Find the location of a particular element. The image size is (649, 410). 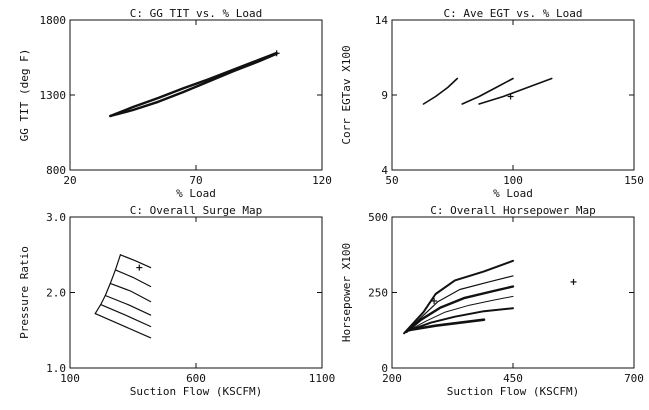

chart-title: C: GG TIT vs. % Load is located at coordinates (196, 13).